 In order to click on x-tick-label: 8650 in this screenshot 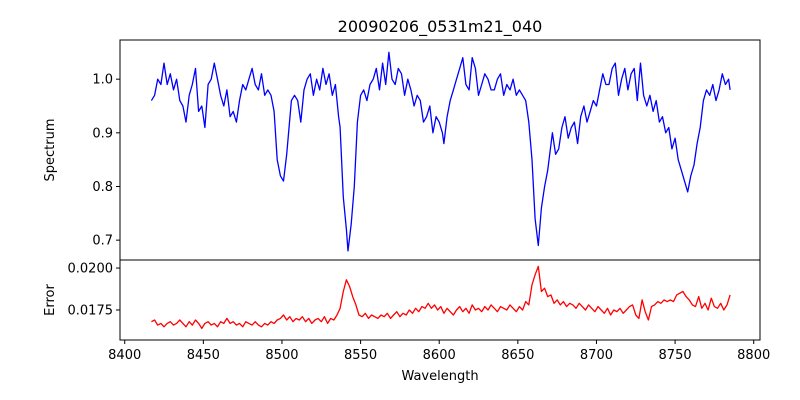, I will do `click(517, 355)`.